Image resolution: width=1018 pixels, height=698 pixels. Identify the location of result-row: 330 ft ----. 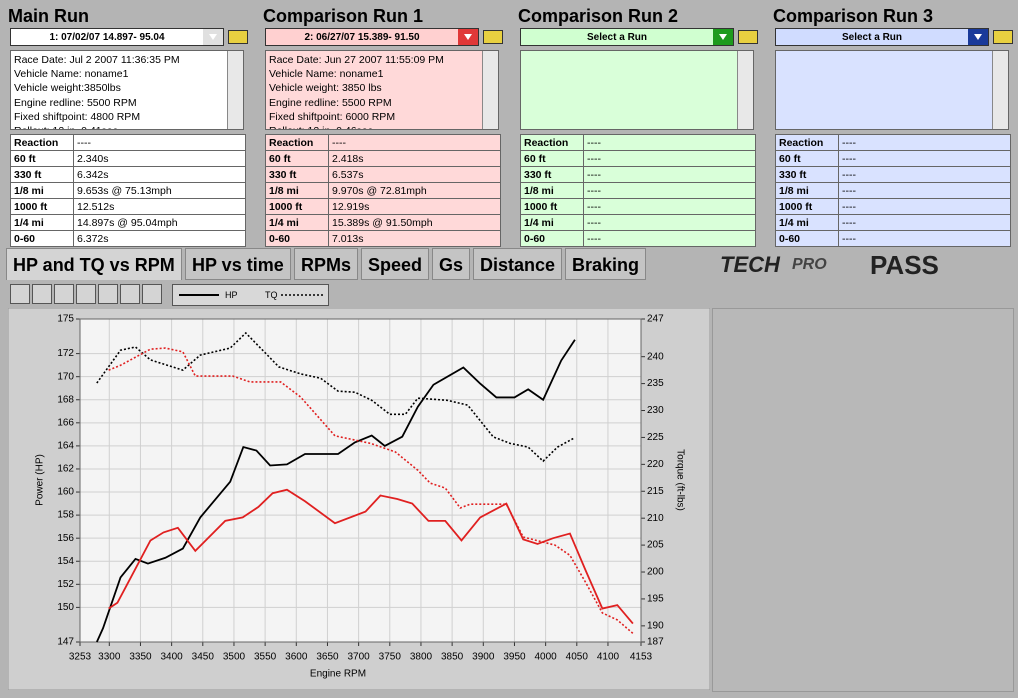
(893, 174).